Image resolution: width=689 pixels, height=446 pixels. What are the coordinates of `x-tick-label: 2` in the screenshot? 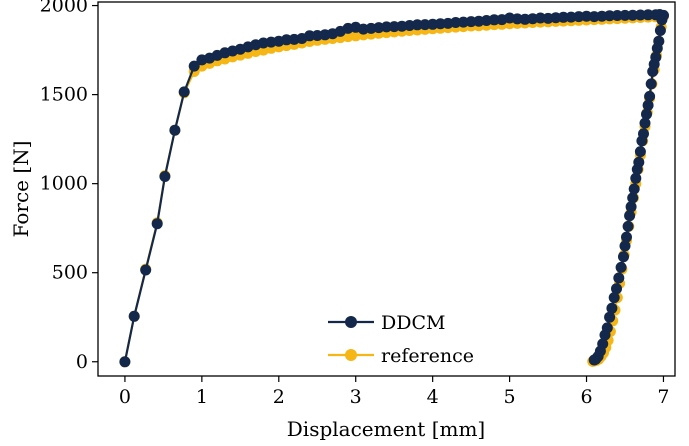 It's located at (279, 397).